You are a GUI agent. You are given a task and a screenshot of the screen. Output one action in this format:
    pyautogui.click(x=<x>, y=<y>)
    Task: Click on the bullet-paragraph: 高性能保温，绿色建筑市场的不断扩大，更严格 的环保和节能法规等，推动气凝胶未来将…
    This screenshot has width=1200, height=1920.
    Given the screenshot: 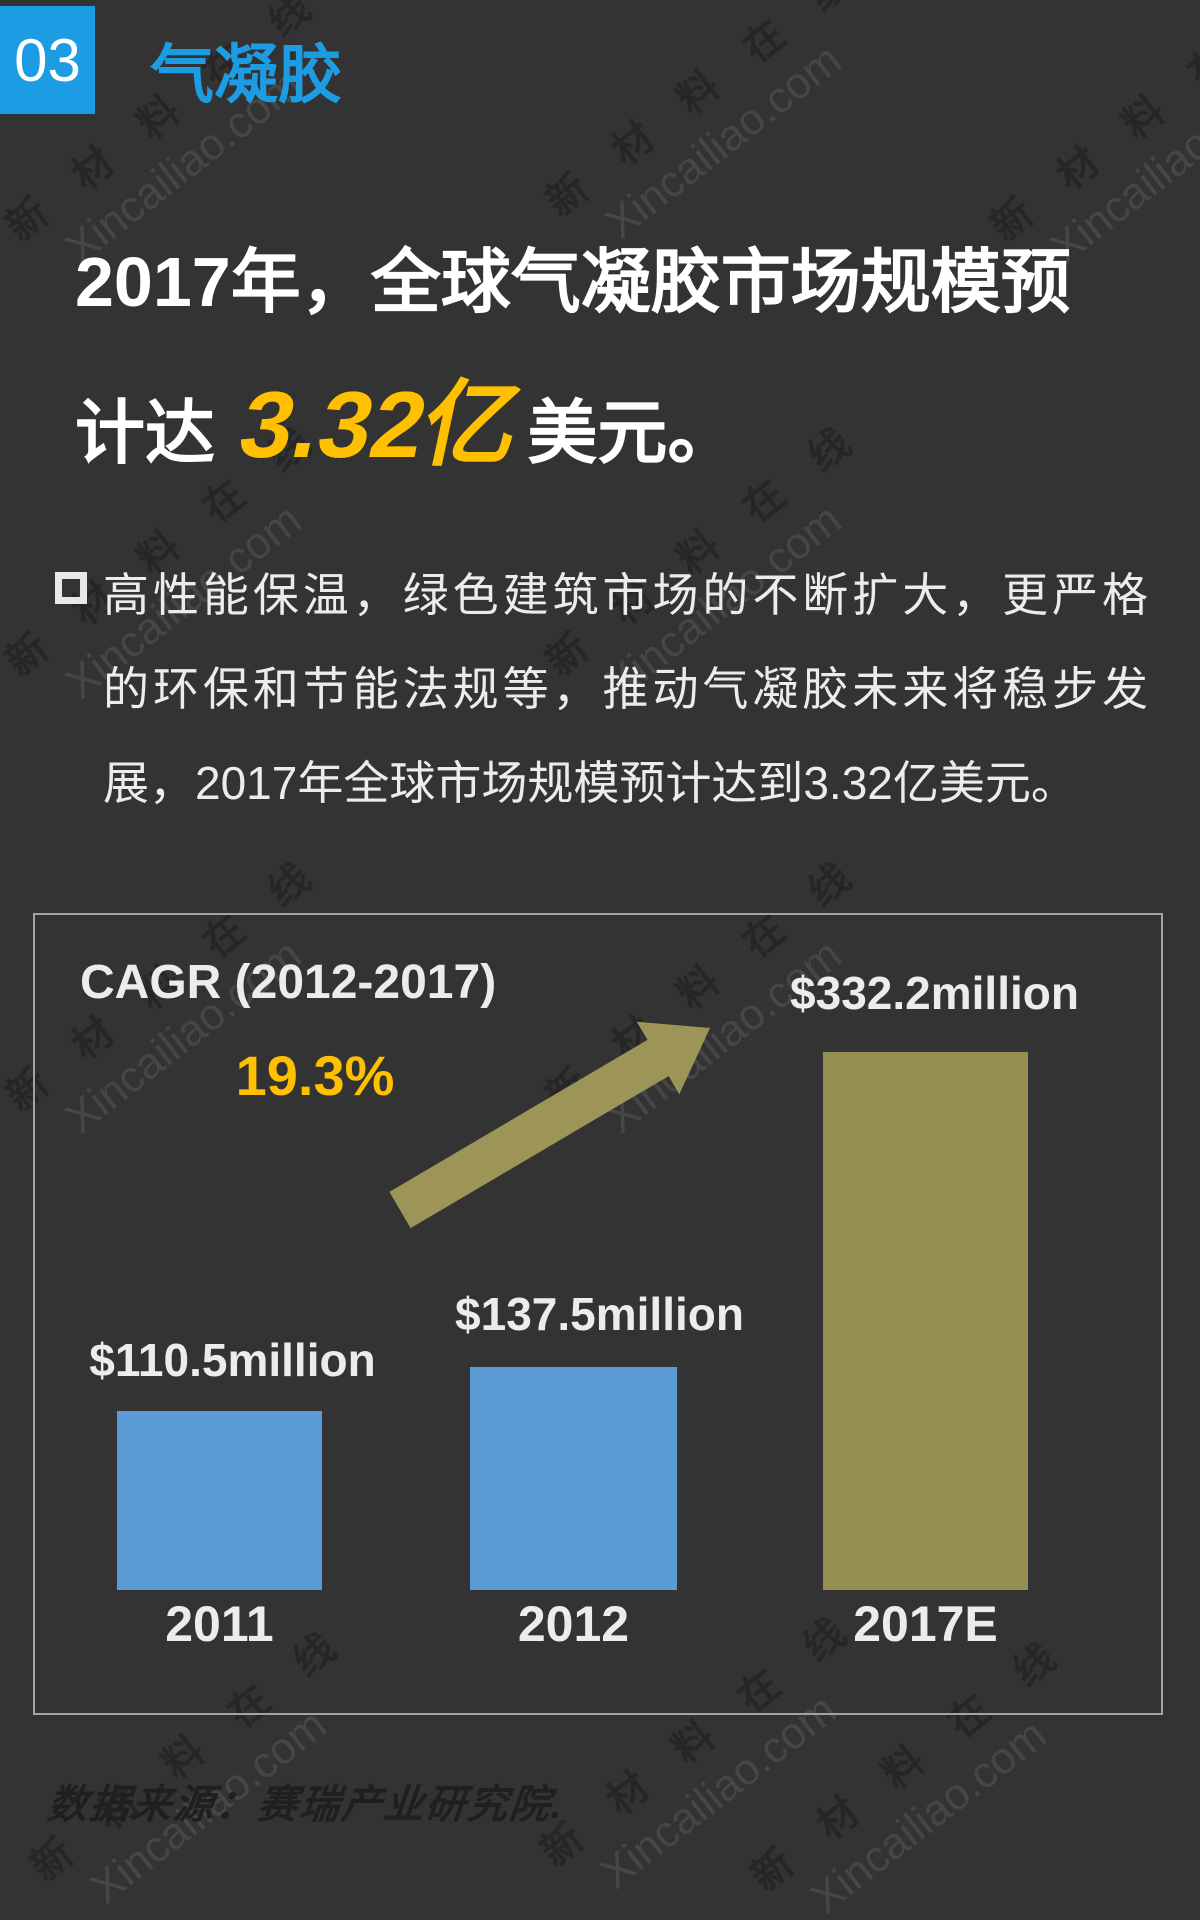 What is the action you would take?
    pyautogui.click(x=625, y=689)
    